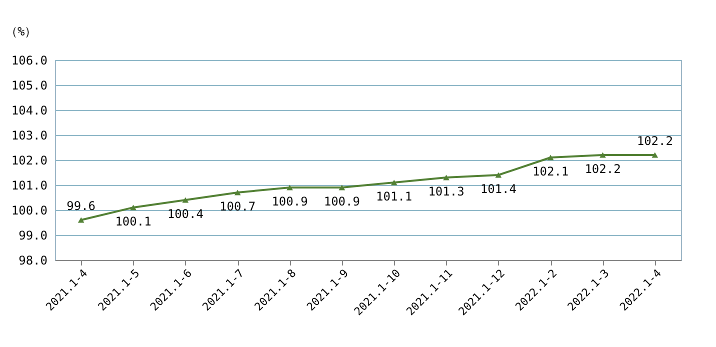 This screenshot has width=716, height=347. I want to click on data-label: 100.1, so click(133, 221).